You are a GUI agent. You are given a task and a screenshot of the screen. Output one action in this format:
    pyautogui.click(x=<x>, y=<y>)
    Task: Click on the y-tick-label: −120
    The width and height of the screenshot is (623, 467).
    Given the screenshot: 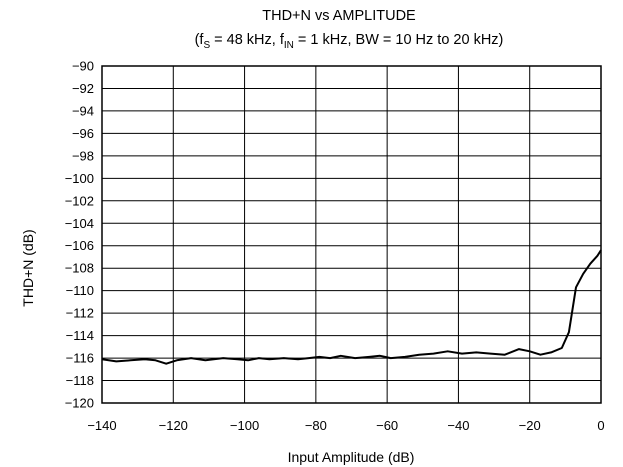 What is the action you would take?
    pyautogui.click(x=79, y=403)
    